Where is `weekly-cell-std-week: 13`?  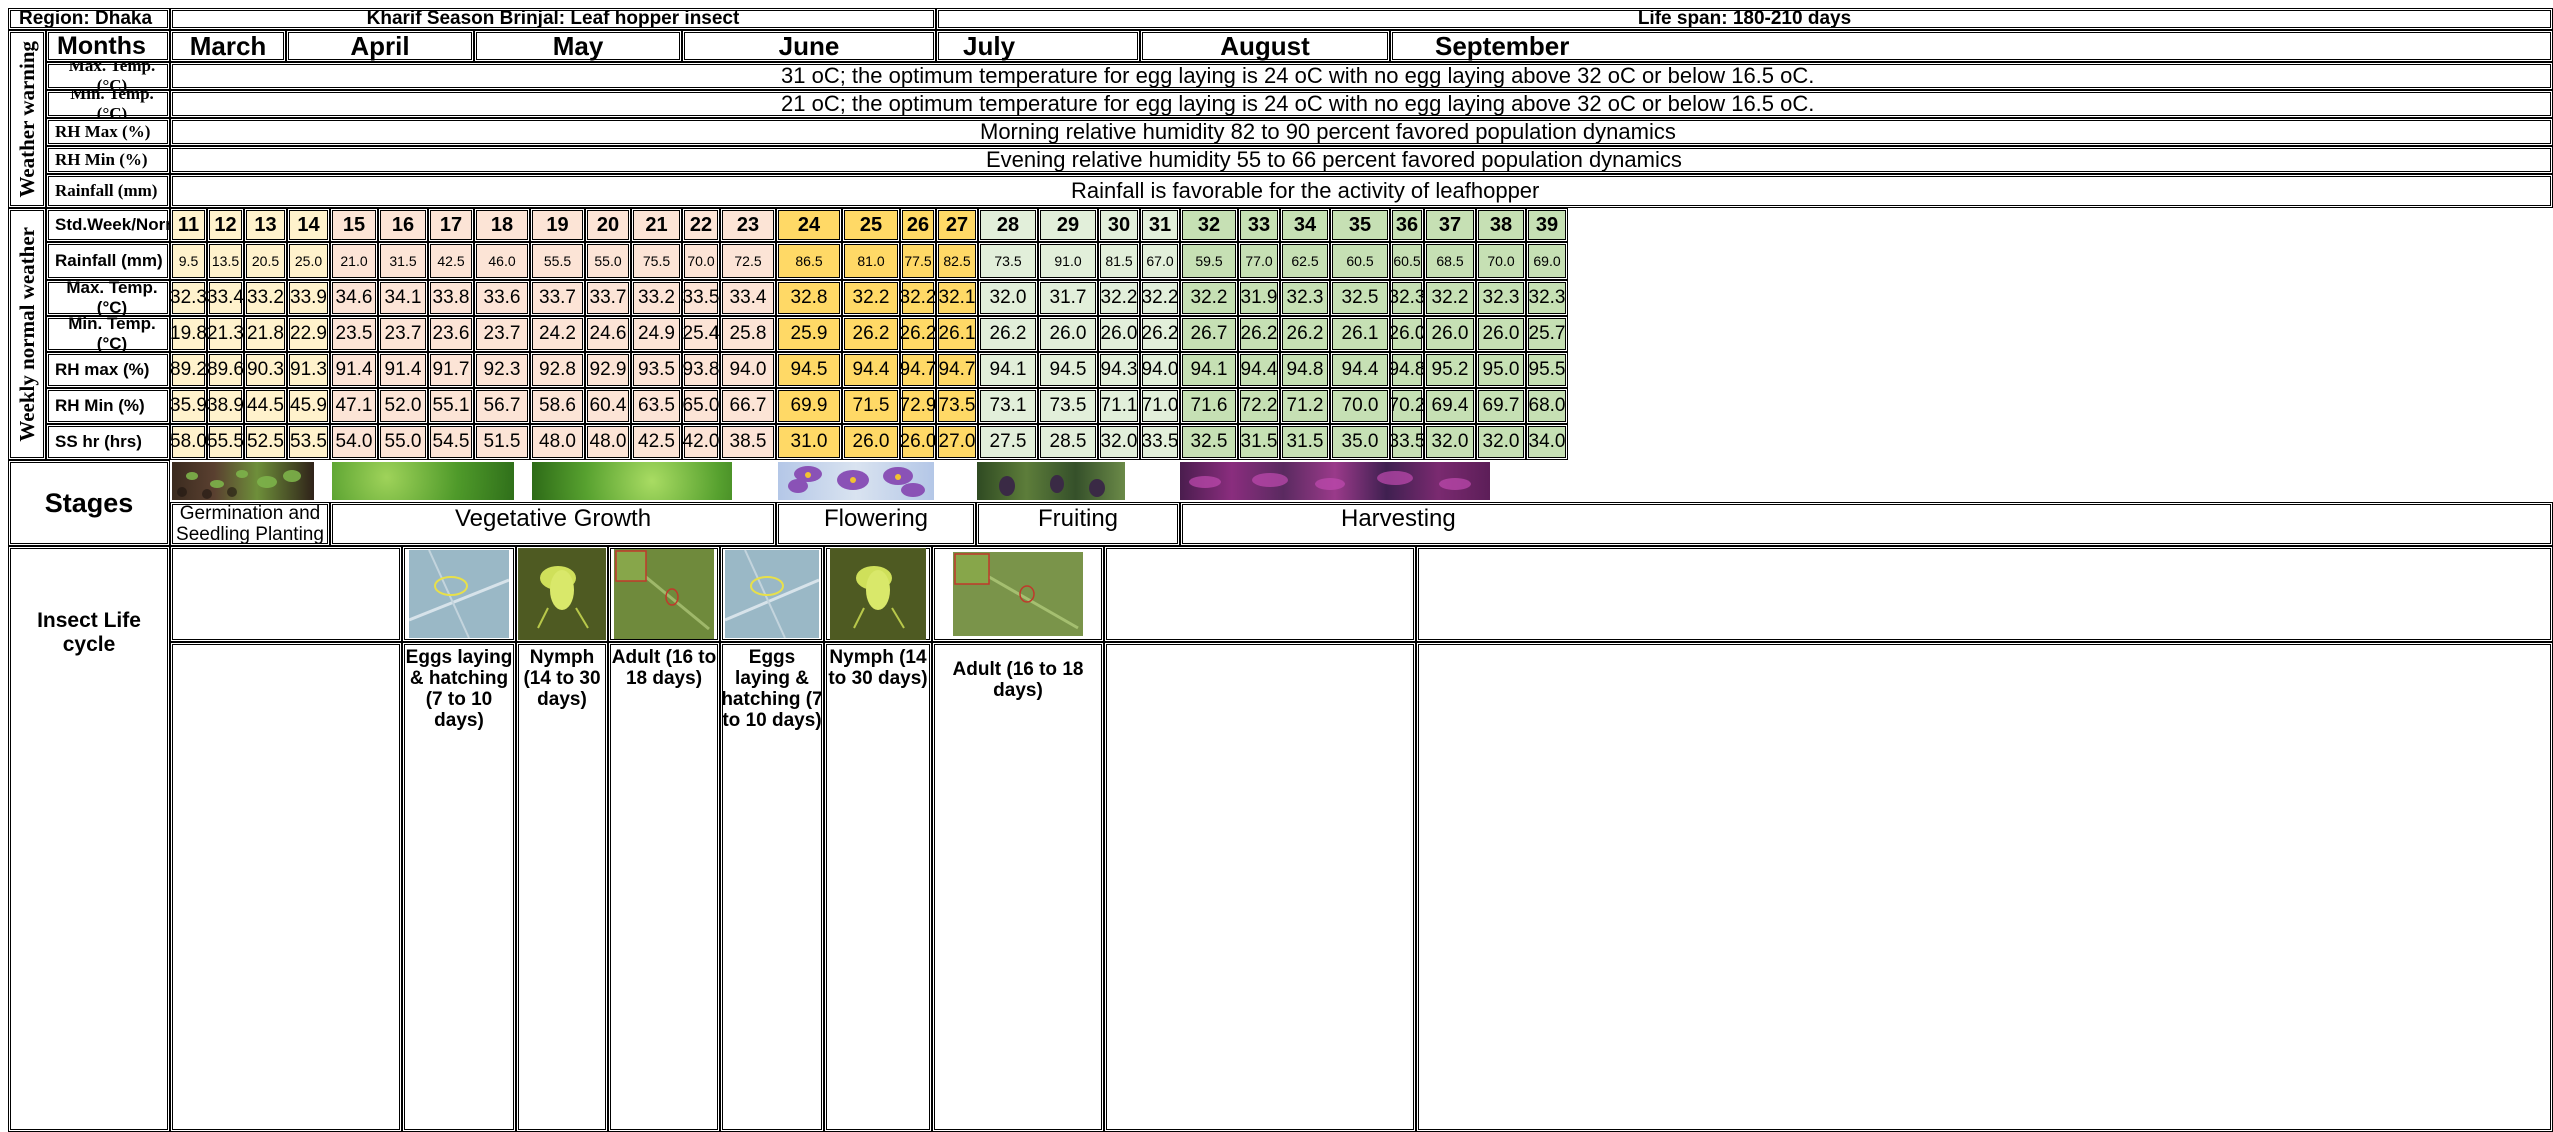 weekly-cell-std-week: 13 is located at coordinates (265, 225).